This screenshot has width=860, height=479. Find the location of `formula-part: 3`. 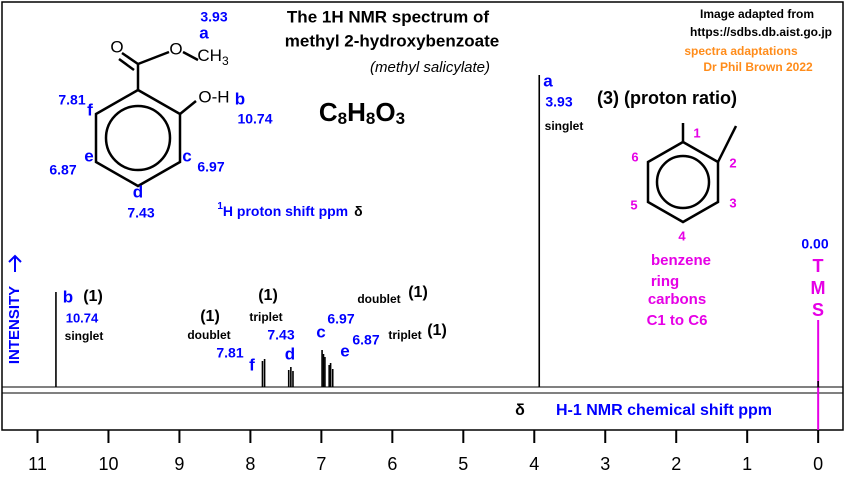

formula-part: 3 is located at coordinates (400, 118).